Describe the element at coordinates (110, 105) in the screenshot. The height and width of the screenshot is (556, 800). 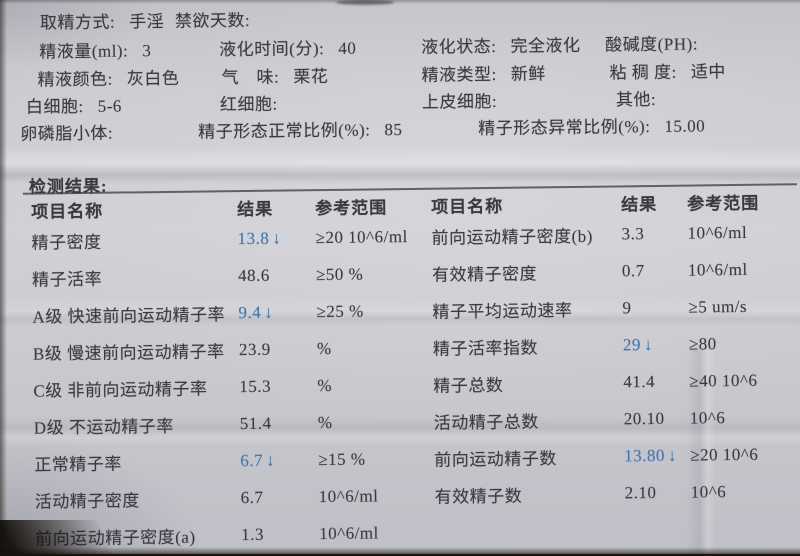
I see `field-value: 5-6` at that location.